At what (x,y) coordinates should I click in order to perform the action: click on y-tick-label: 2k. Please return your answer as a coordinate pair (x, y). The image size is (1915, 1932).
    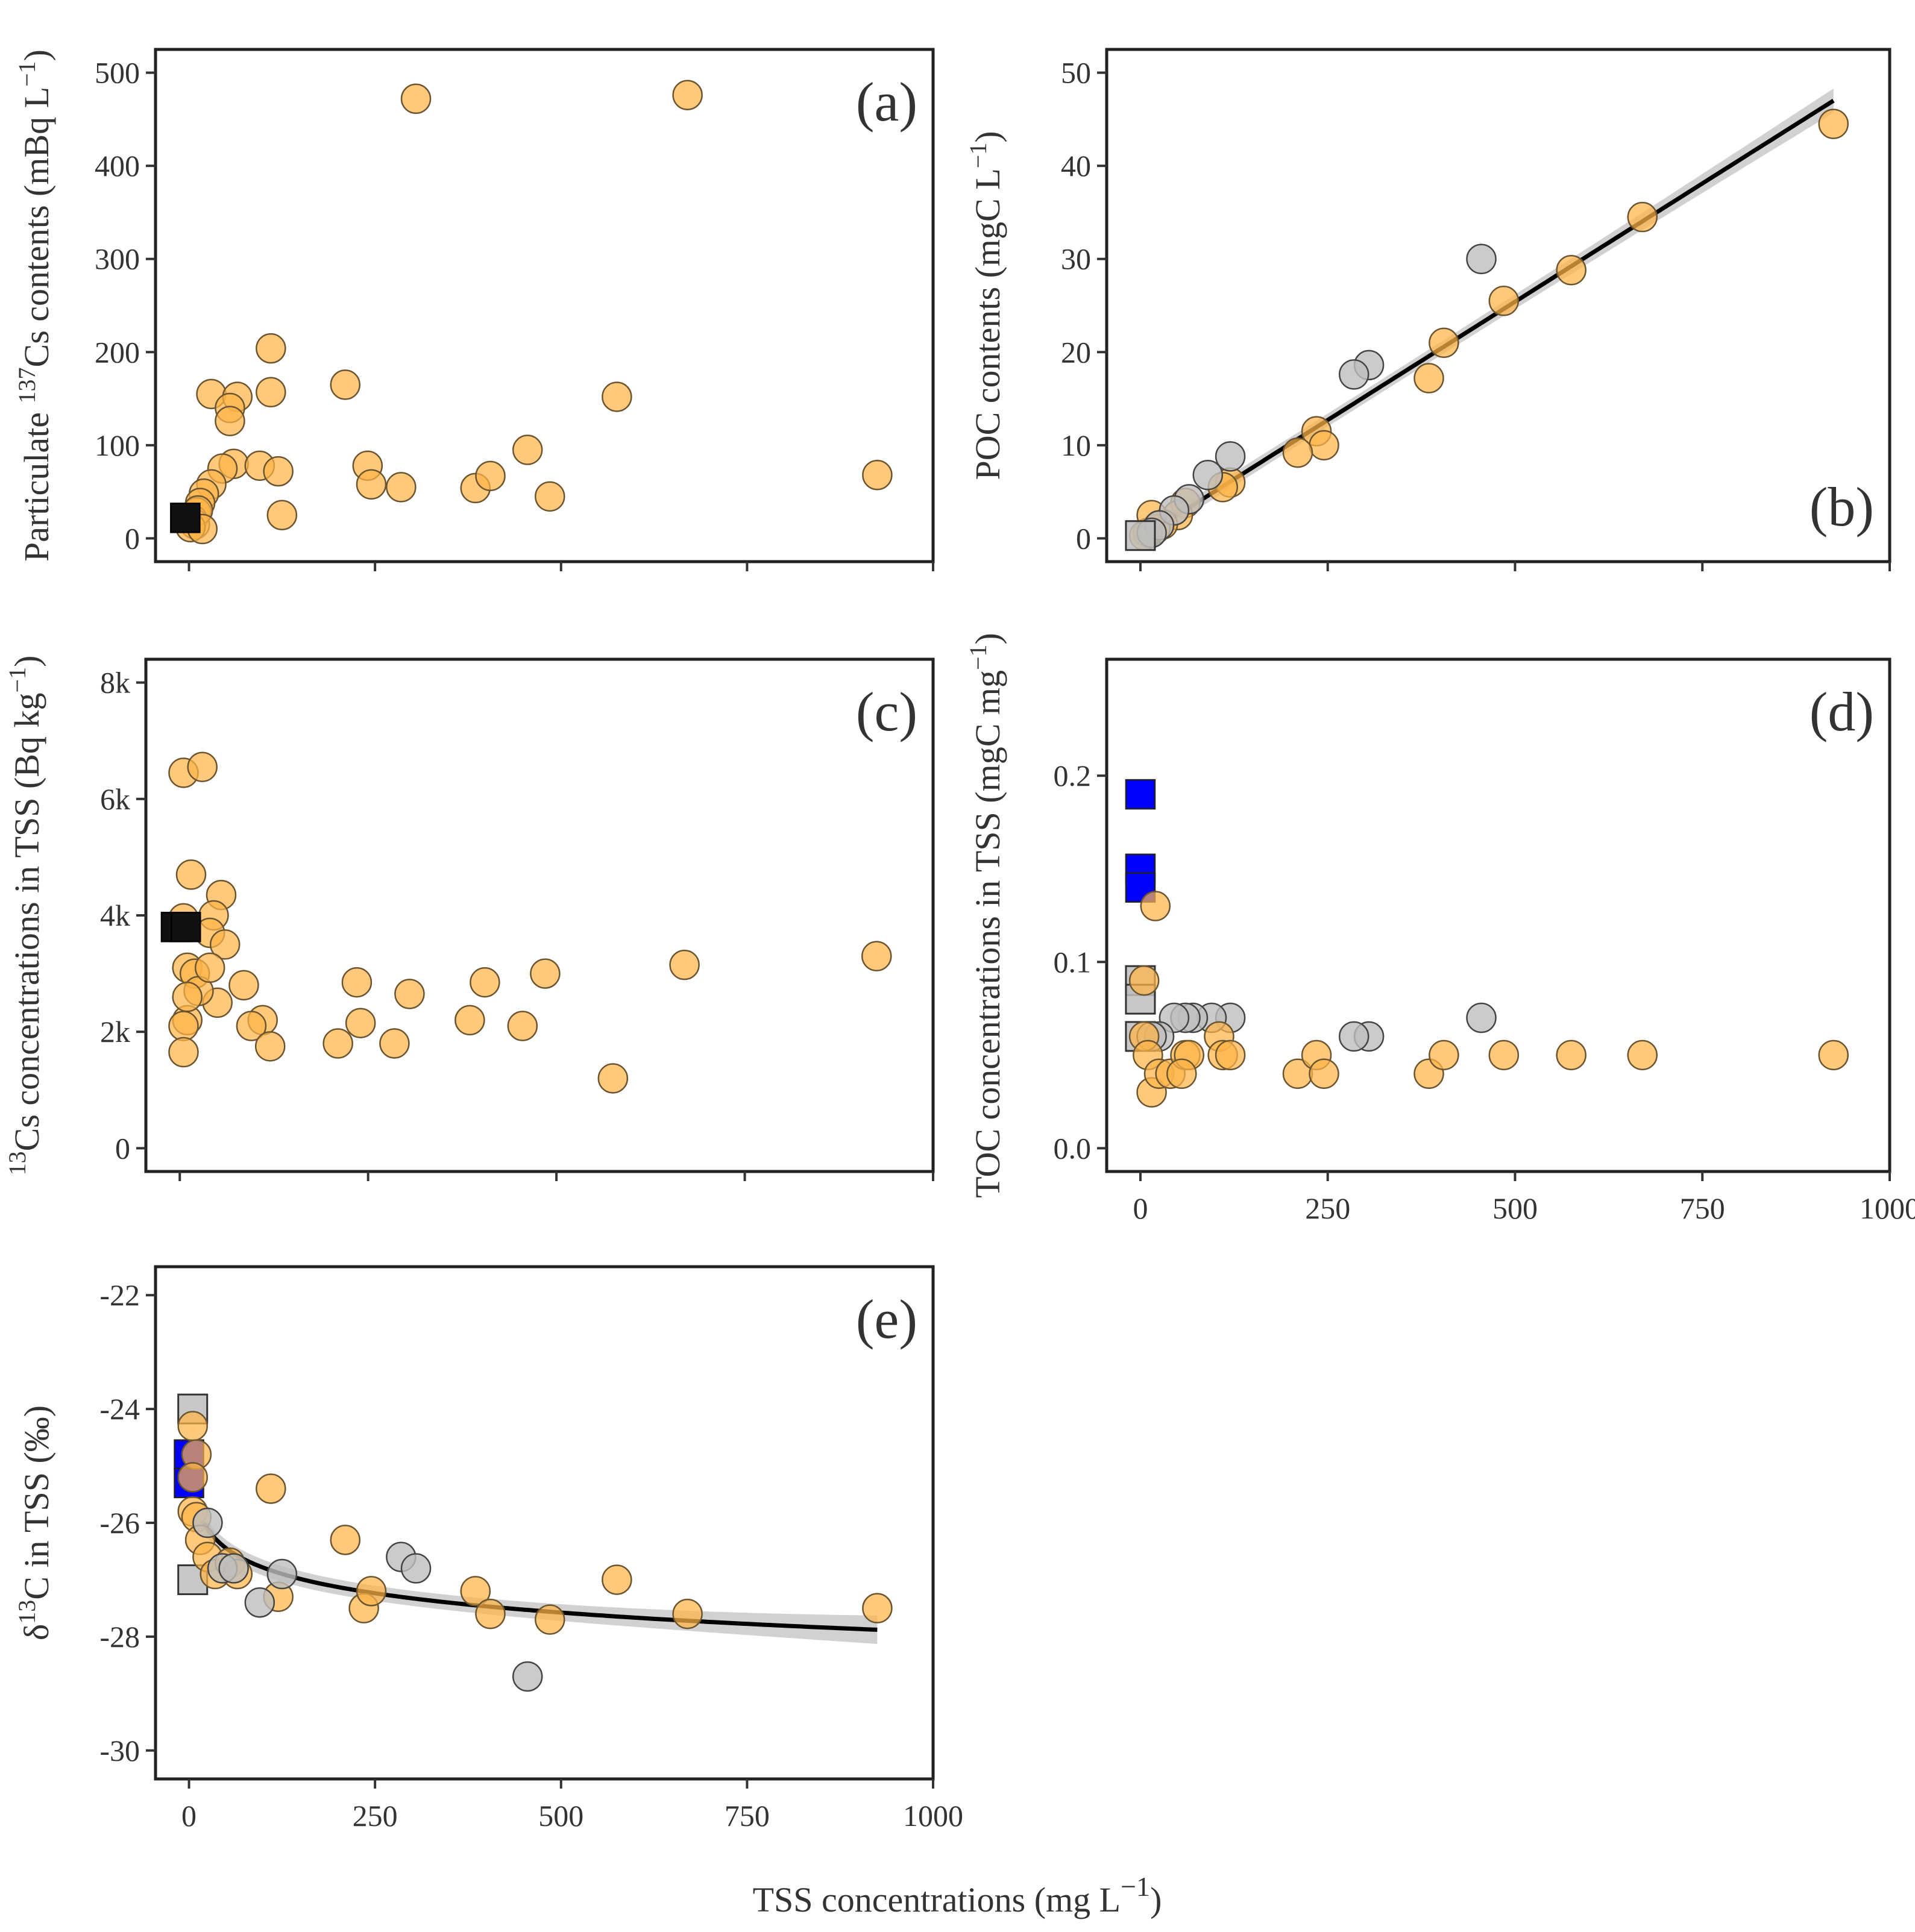
    Looking at the image, I should click on (115, 1032).